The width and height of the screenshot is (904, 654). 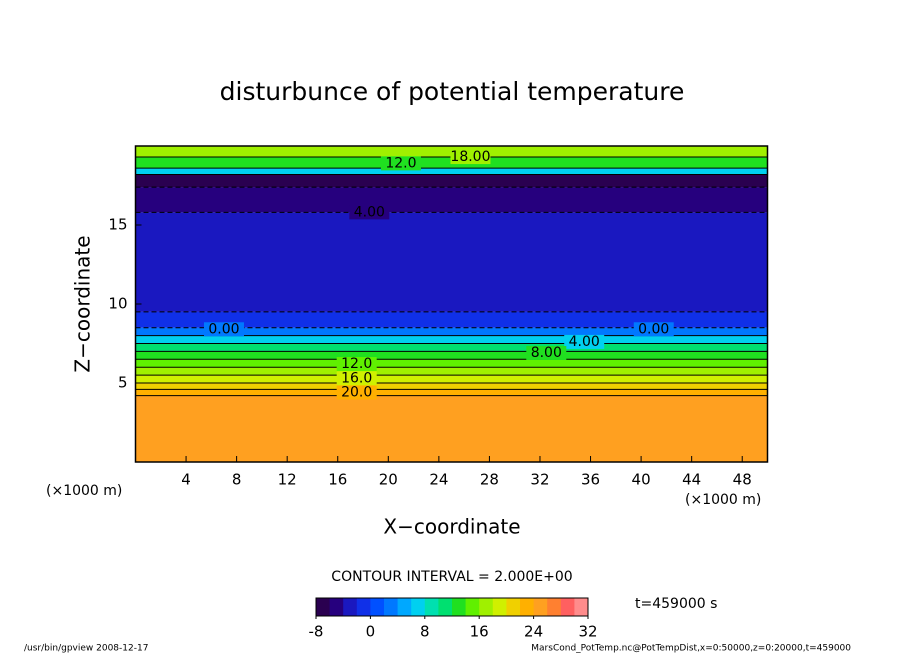 What do you see at coordinates (452, 91) in the screenshot?
I see `chart-title: disturbunce of potential temperature` at bounding box center [452, 91].